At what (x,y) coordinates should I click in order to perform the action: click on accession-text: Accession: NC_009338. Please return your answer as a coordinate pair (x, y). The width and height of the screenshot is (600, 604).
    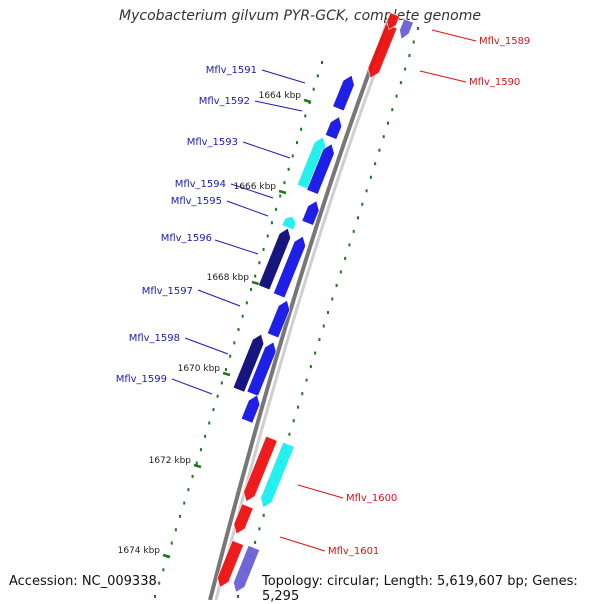
    Looking at the image, I should click on (83, 581).